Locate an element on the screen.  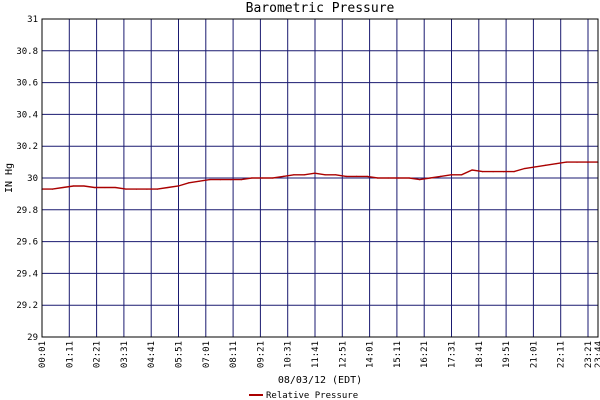
x-tick-label: 23:21 is located at coordinates (589, 354).